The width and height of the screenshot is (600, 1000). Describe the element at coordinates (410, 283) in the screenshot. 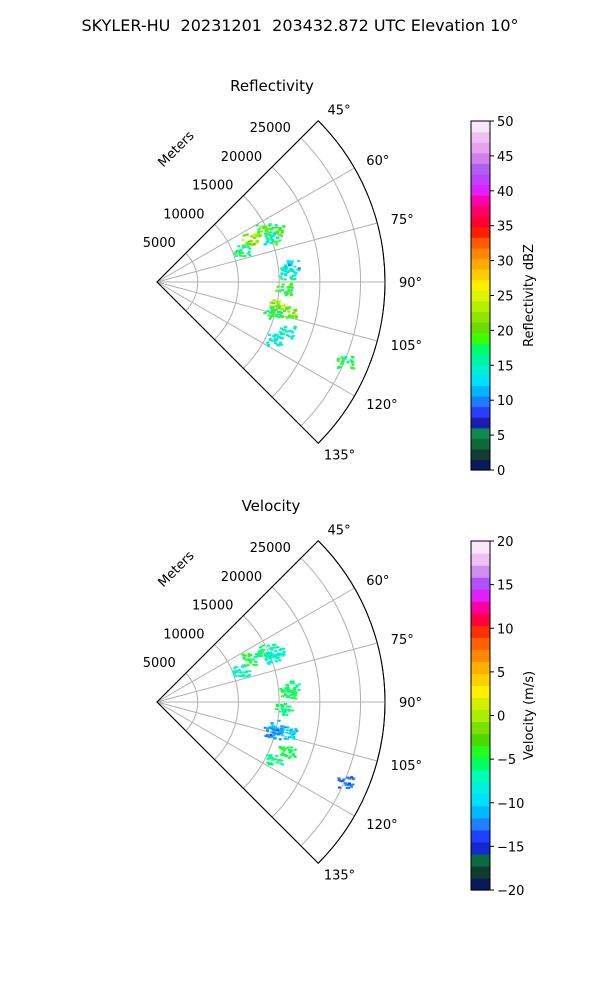

I see `theta-tick-label: 90°` at that location.